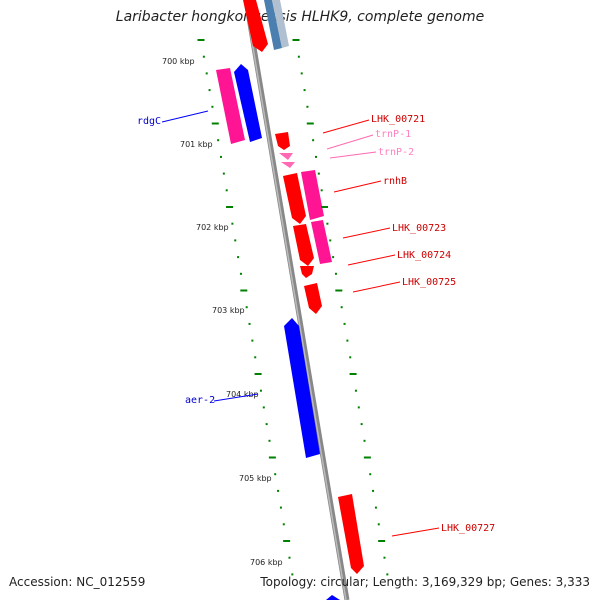 The width and height of the screenshot is (600, 600). What do you see at coordinates (395, 181) in the screenshot?
I see `label-rnhB: rnhB` at bounding box center [395, 181].